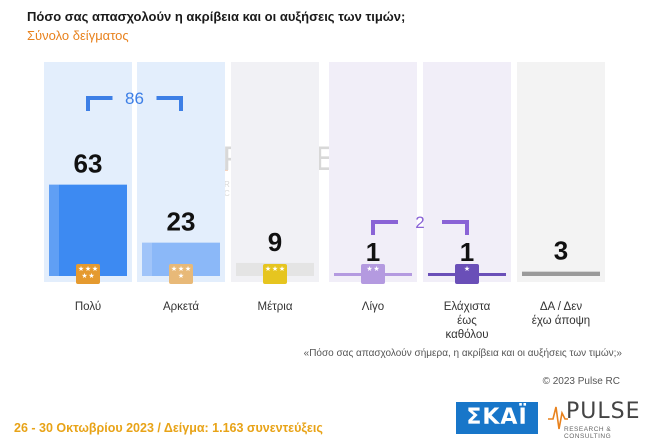 The width and height of the screenshot is (650, 445). What do you see at coordinates (588, 433) in the screenshot?
I see `pulse-logo-tagline: RESEARCH & CONSULTING` at bounding box center [588, 433].